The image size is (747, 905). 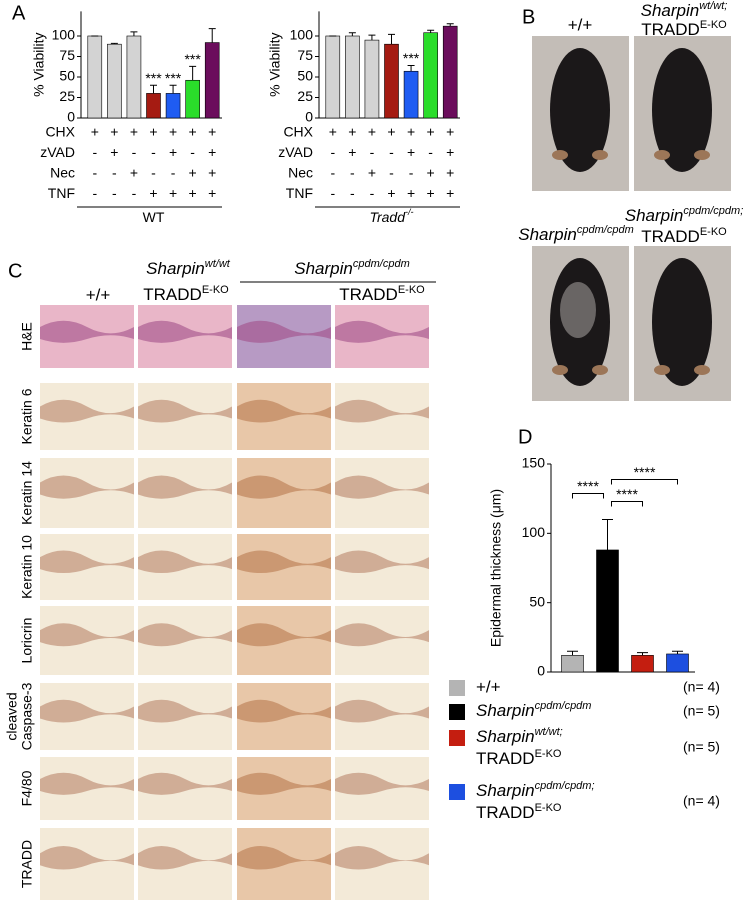 What do you see at coordinates (505, 736) in the screenshot?
I see `legend-text: Sharpin` at bounding box center [505, 736].